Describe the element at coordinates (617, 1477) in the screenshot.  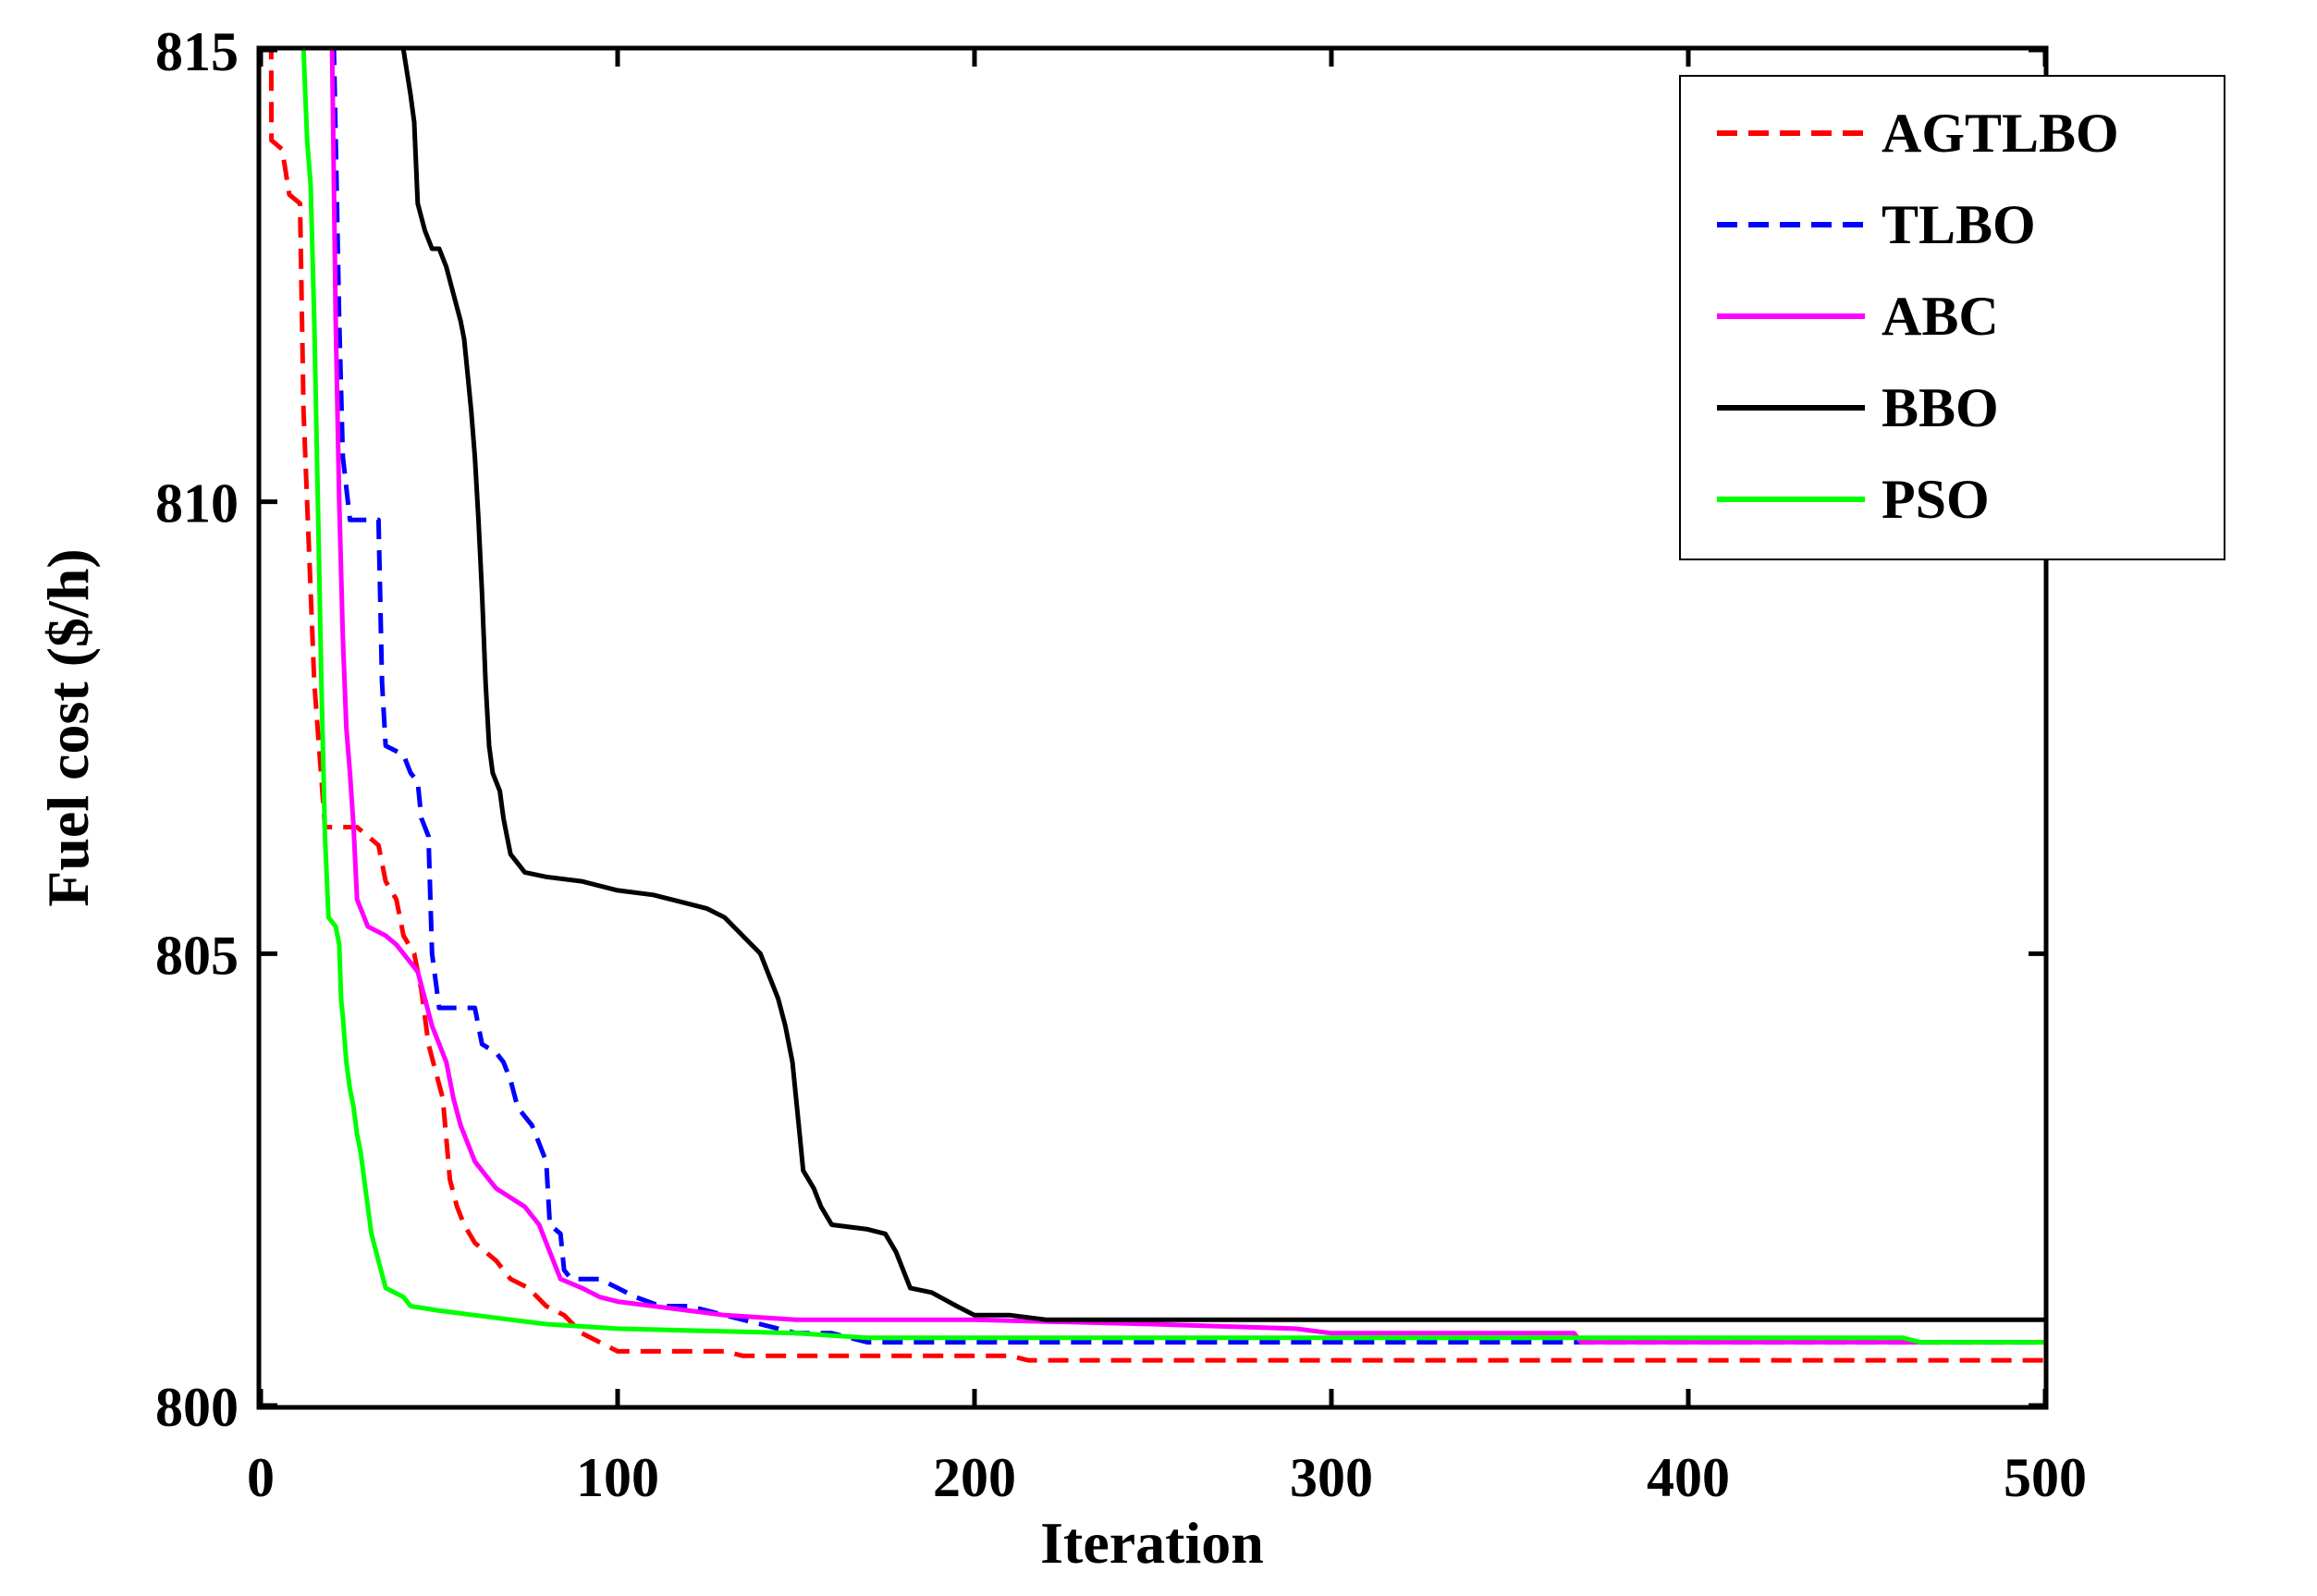
I see `x-tick-label: 100` at that location.